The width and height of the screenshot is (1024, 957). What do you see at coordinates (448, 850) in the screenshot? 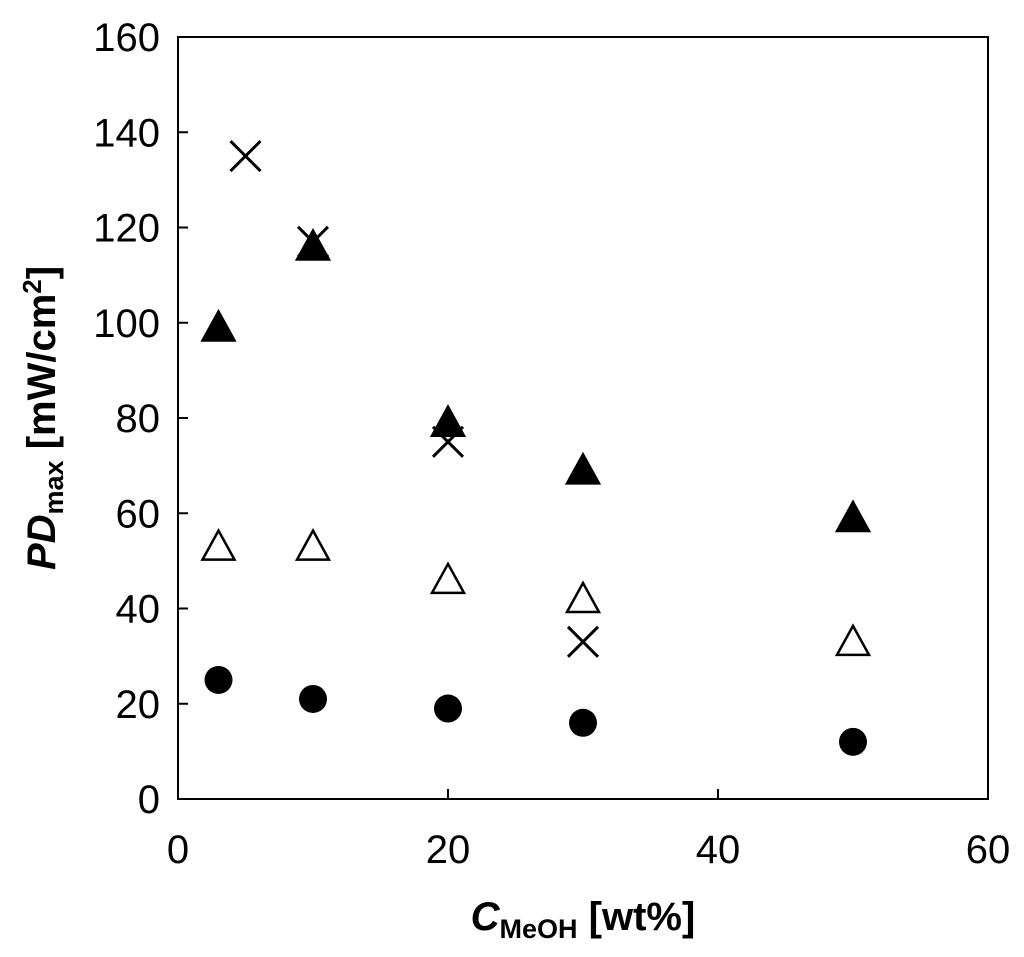
I see `x-tick-label: 20` at bounding box center [448, 850].